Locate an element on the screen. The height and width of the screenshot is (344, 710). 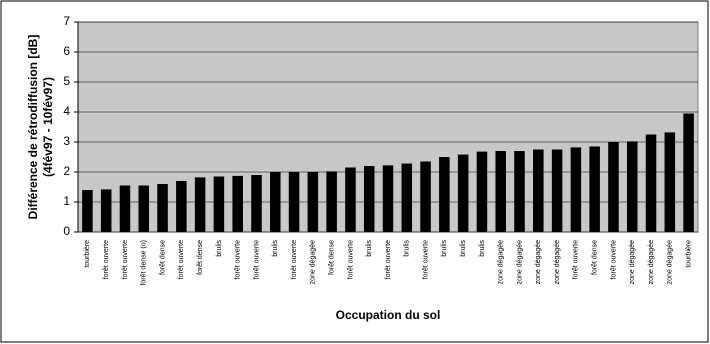
y-tick-label: 0 is located at coordinates (66, 231).